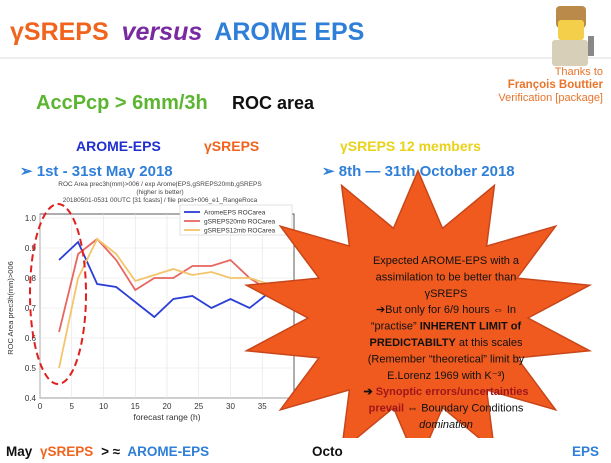  I want to click on callout-segment: γSREPS, so click(446, 294).